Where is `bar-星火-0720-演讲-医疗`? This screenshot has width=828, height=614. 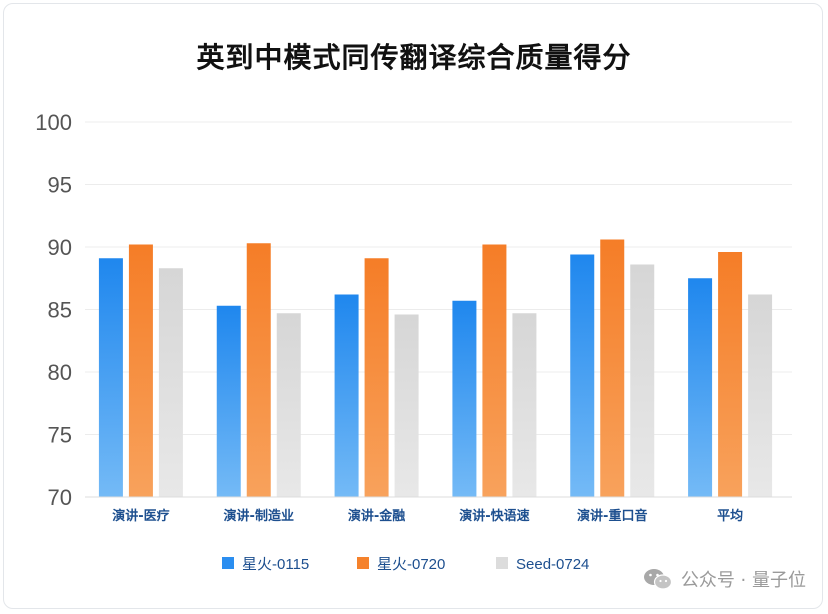
bar-星火-0720-演讲-医疗 is located at coordinates (140, 370).